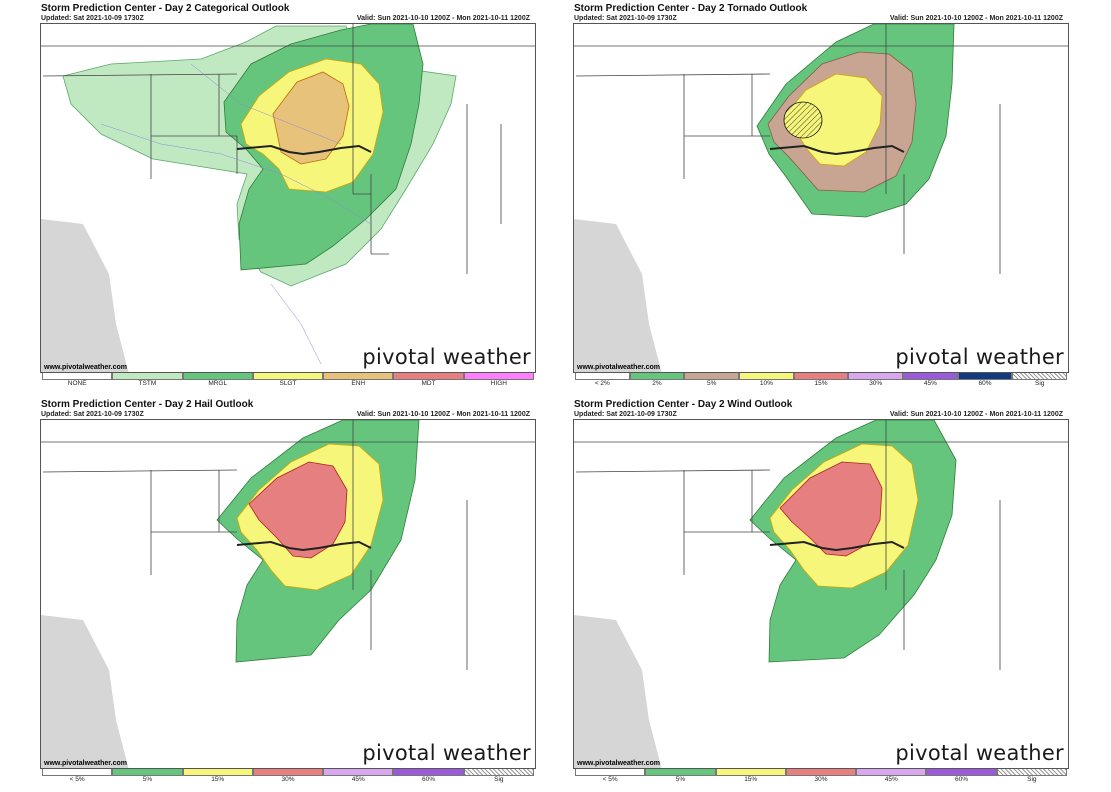  I want to click on legend-swatch: 2%, so click(657, 380).